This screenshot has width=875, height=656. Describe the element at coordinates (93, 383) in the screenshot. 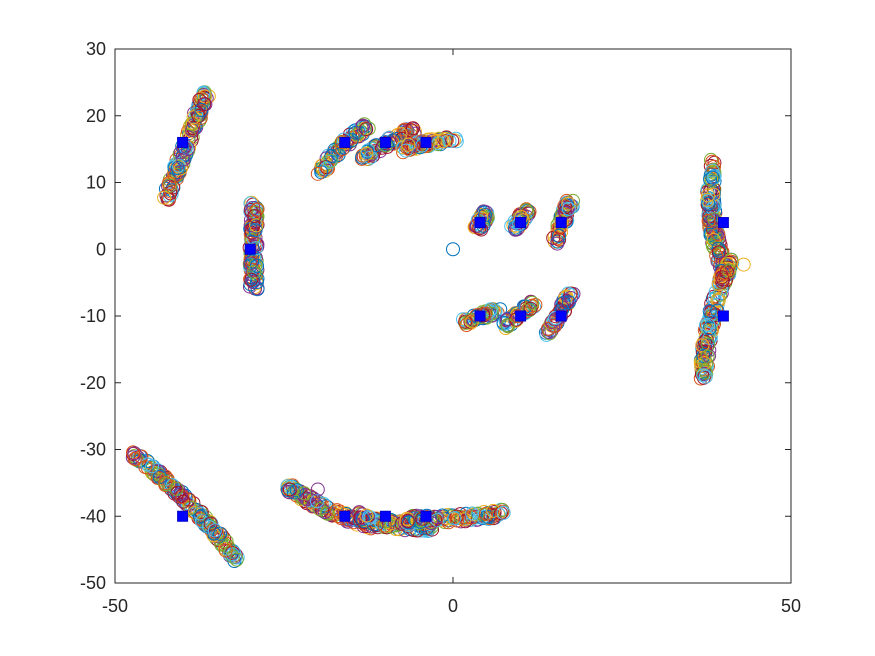

I see `y-tick-label: -20` at that location.